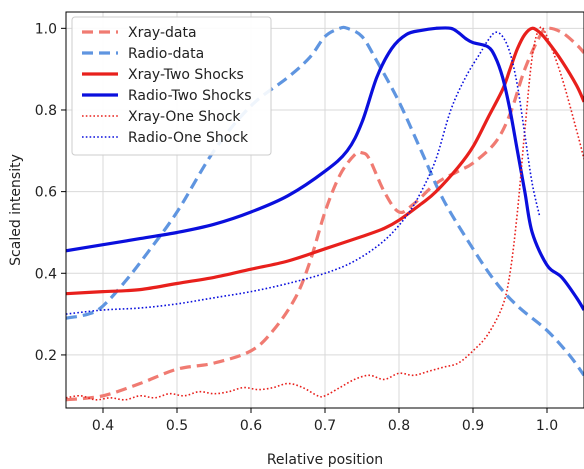  Describe the element at coordinates (251, 426) in the screenshot. I see `x-tick-label: 0.6` at that location.